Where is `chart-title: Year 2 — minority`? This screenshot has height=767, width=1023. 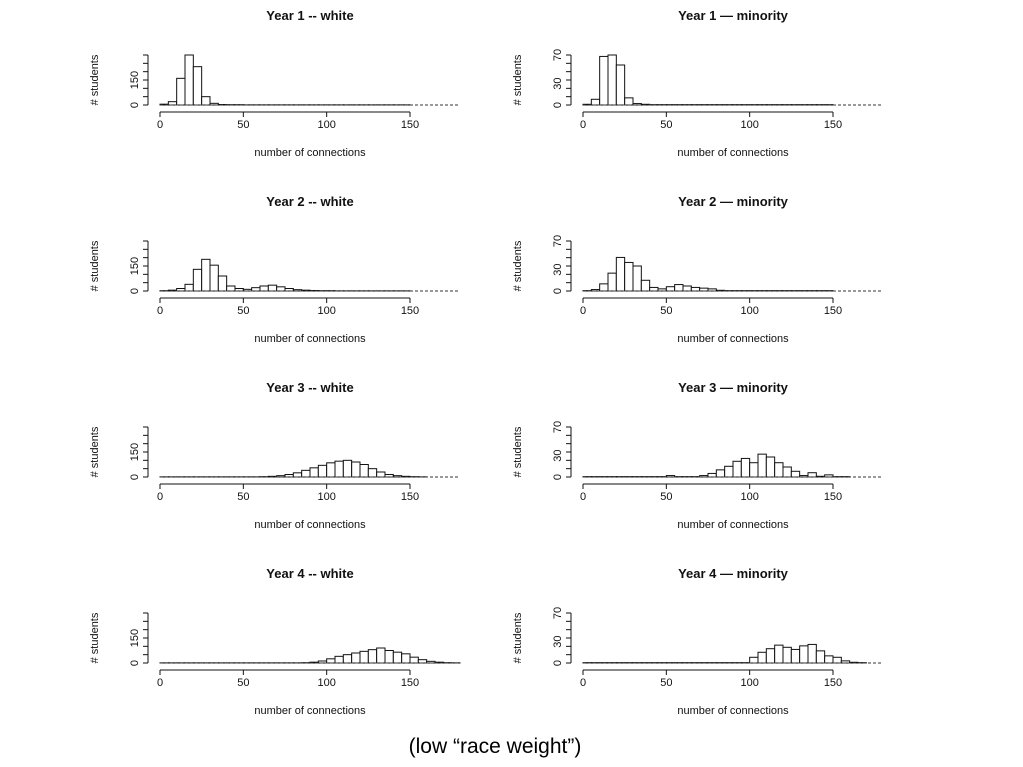
chart-title: Year 2 — minority is located at coordinates (733, 201).